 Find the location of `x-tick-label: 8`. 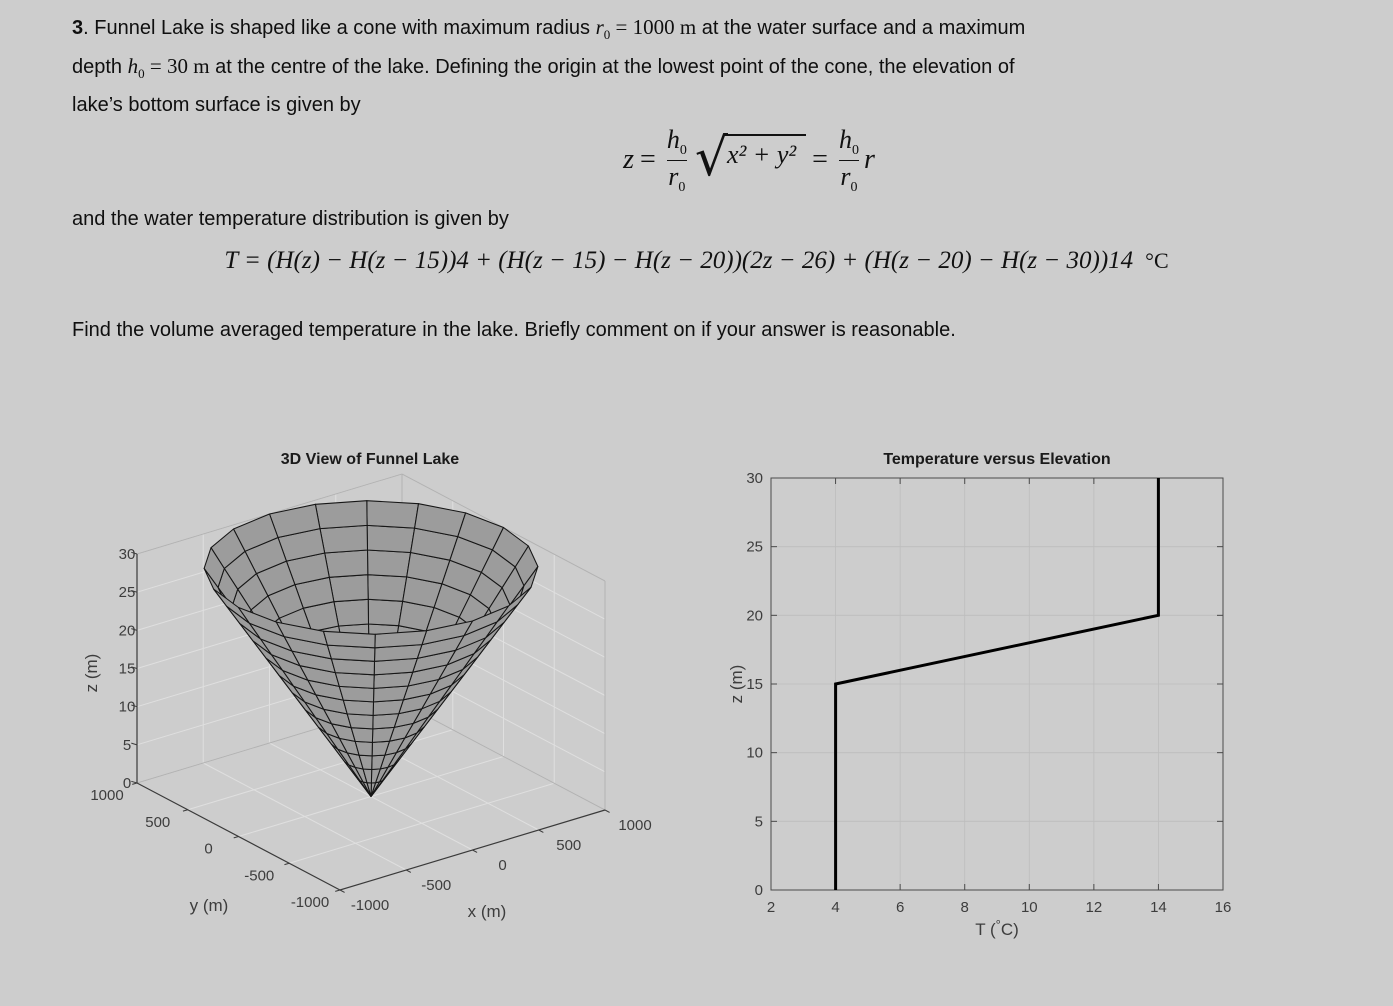

x-tick-label: 8 is located at coordinates (965, 907).